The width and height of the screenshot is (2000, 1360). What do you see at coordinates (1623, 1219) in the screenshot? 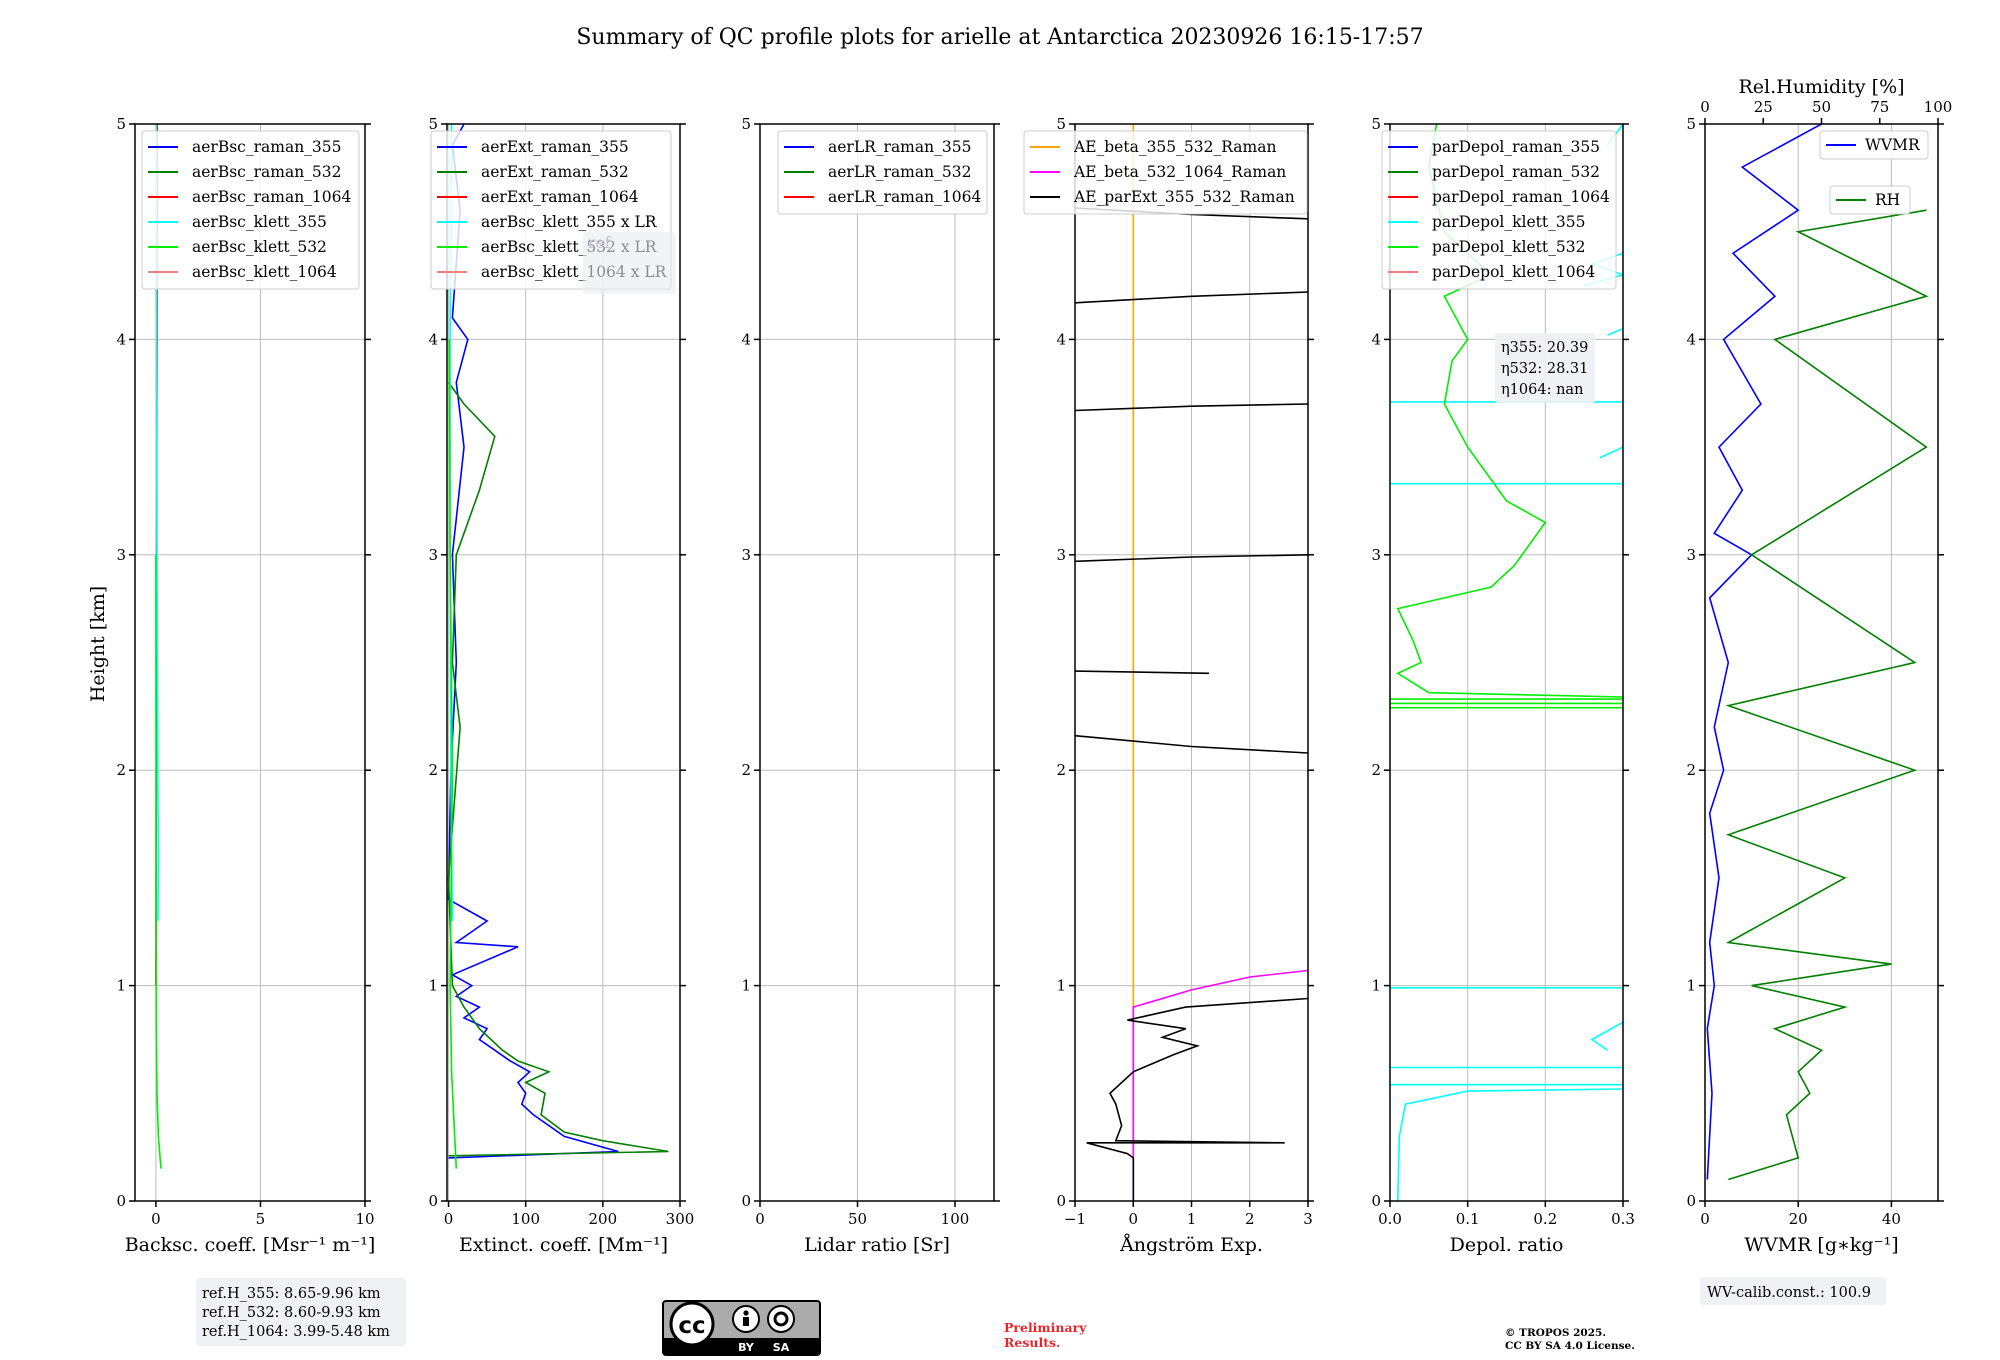
I see `x-tick-label: 0.3` at bounding box center [1623, 1219].